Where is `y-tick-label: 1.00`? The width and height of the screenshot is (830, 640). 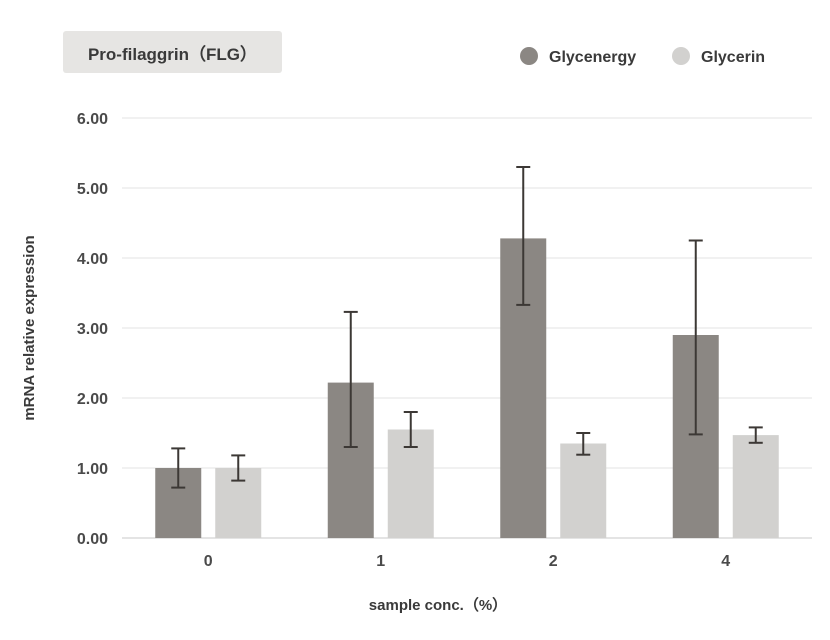 y-tick-label: 1.00 is located at coordinates (92, 469).